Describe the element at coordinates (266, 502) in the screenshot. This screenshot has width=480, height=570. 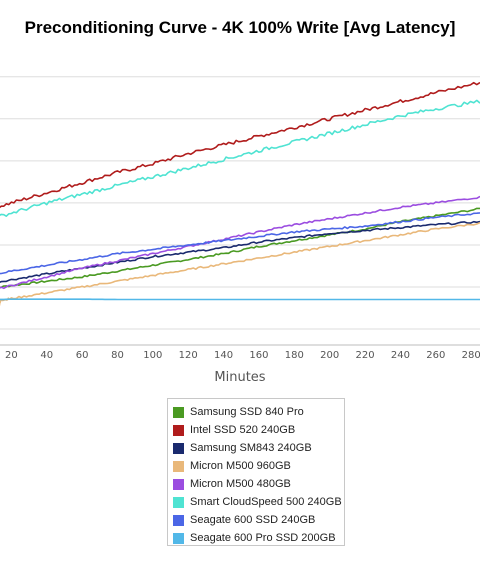
I see `legend-label: Smart CloudSpeed 500 240GB` at that location.